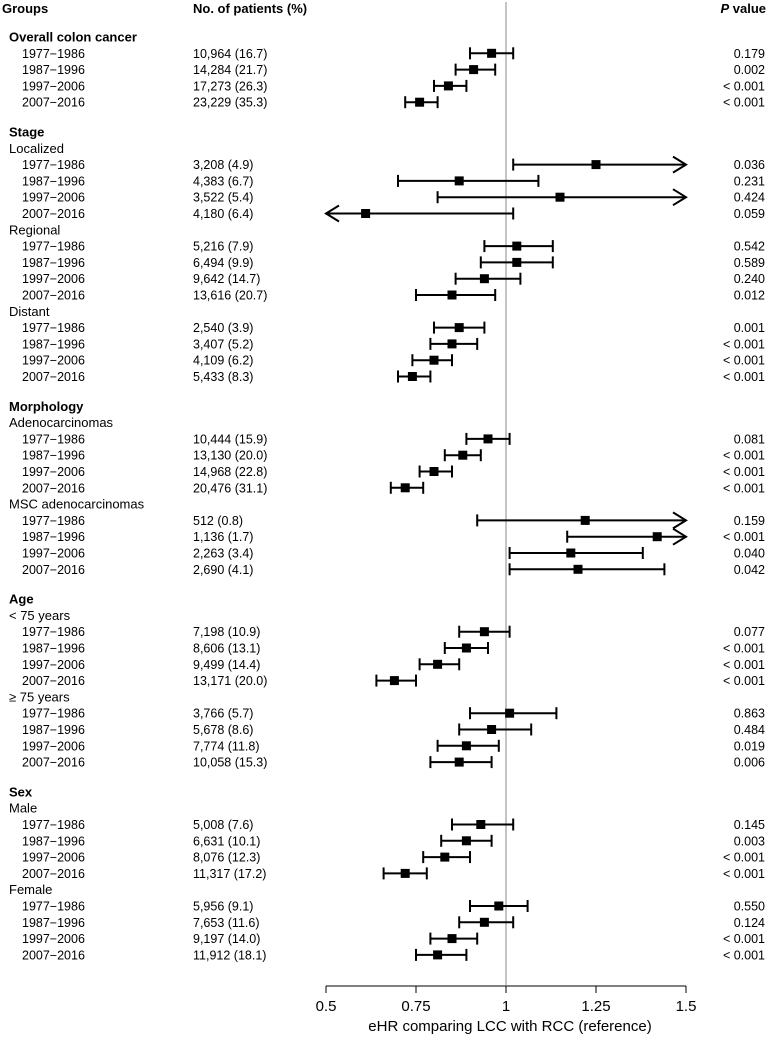  What do you see at coordinates (393, 181) in the screenshot?
I see `table-row: 1987−1996 4,383 (6.7) 0.231` at bounding box center [393, 181].